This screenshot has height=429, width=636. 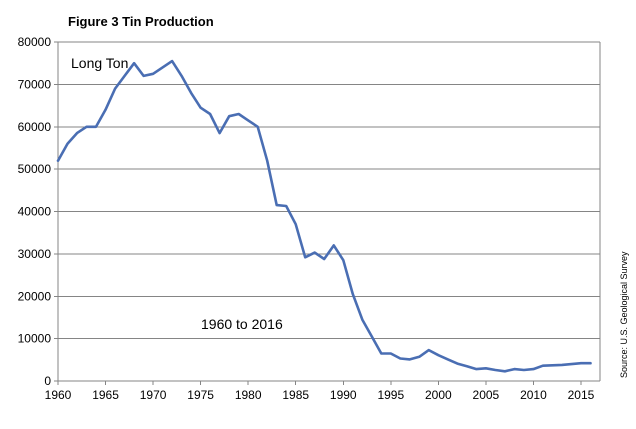 What do you see at coordinates (105, 395) in the screenshot?
I see `x-tick-label: 1965` at bounding box center [105, 395].